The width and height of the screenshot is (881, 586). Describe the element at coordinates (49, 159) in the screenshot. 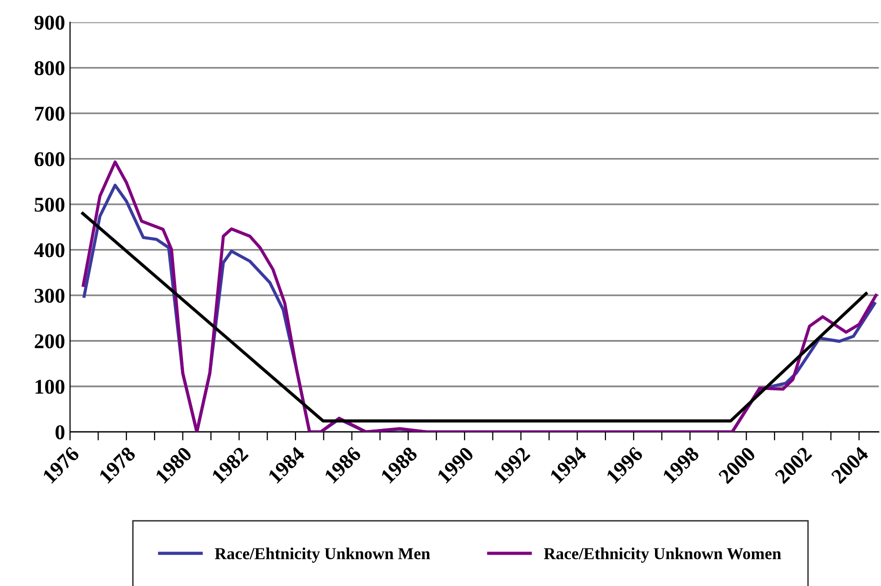

I see `y-tick-label: 600` at that location.